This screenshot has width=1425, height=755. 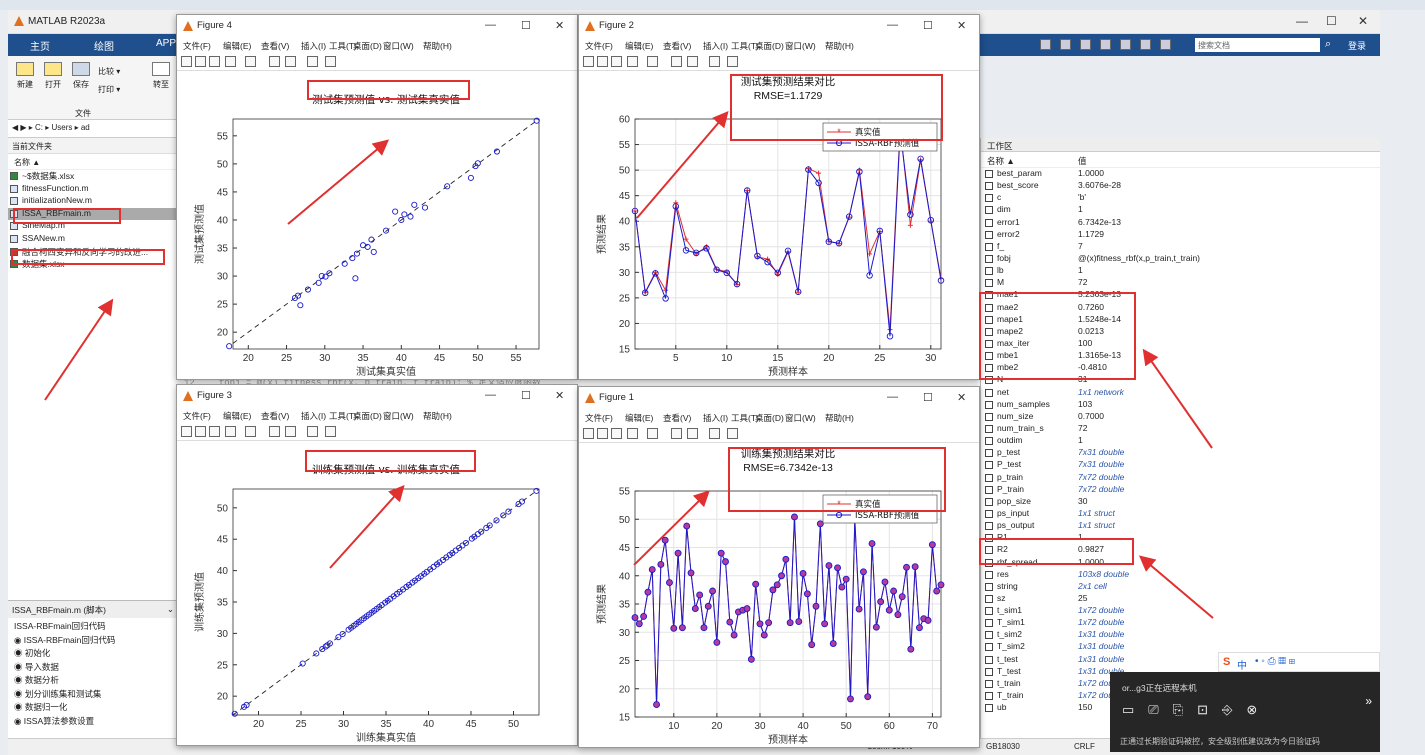 What do you see at coordinates (1180, 502) in the screenshot?
I see `workspace-row: pop_size 30` at bounding box center [1180, 502].